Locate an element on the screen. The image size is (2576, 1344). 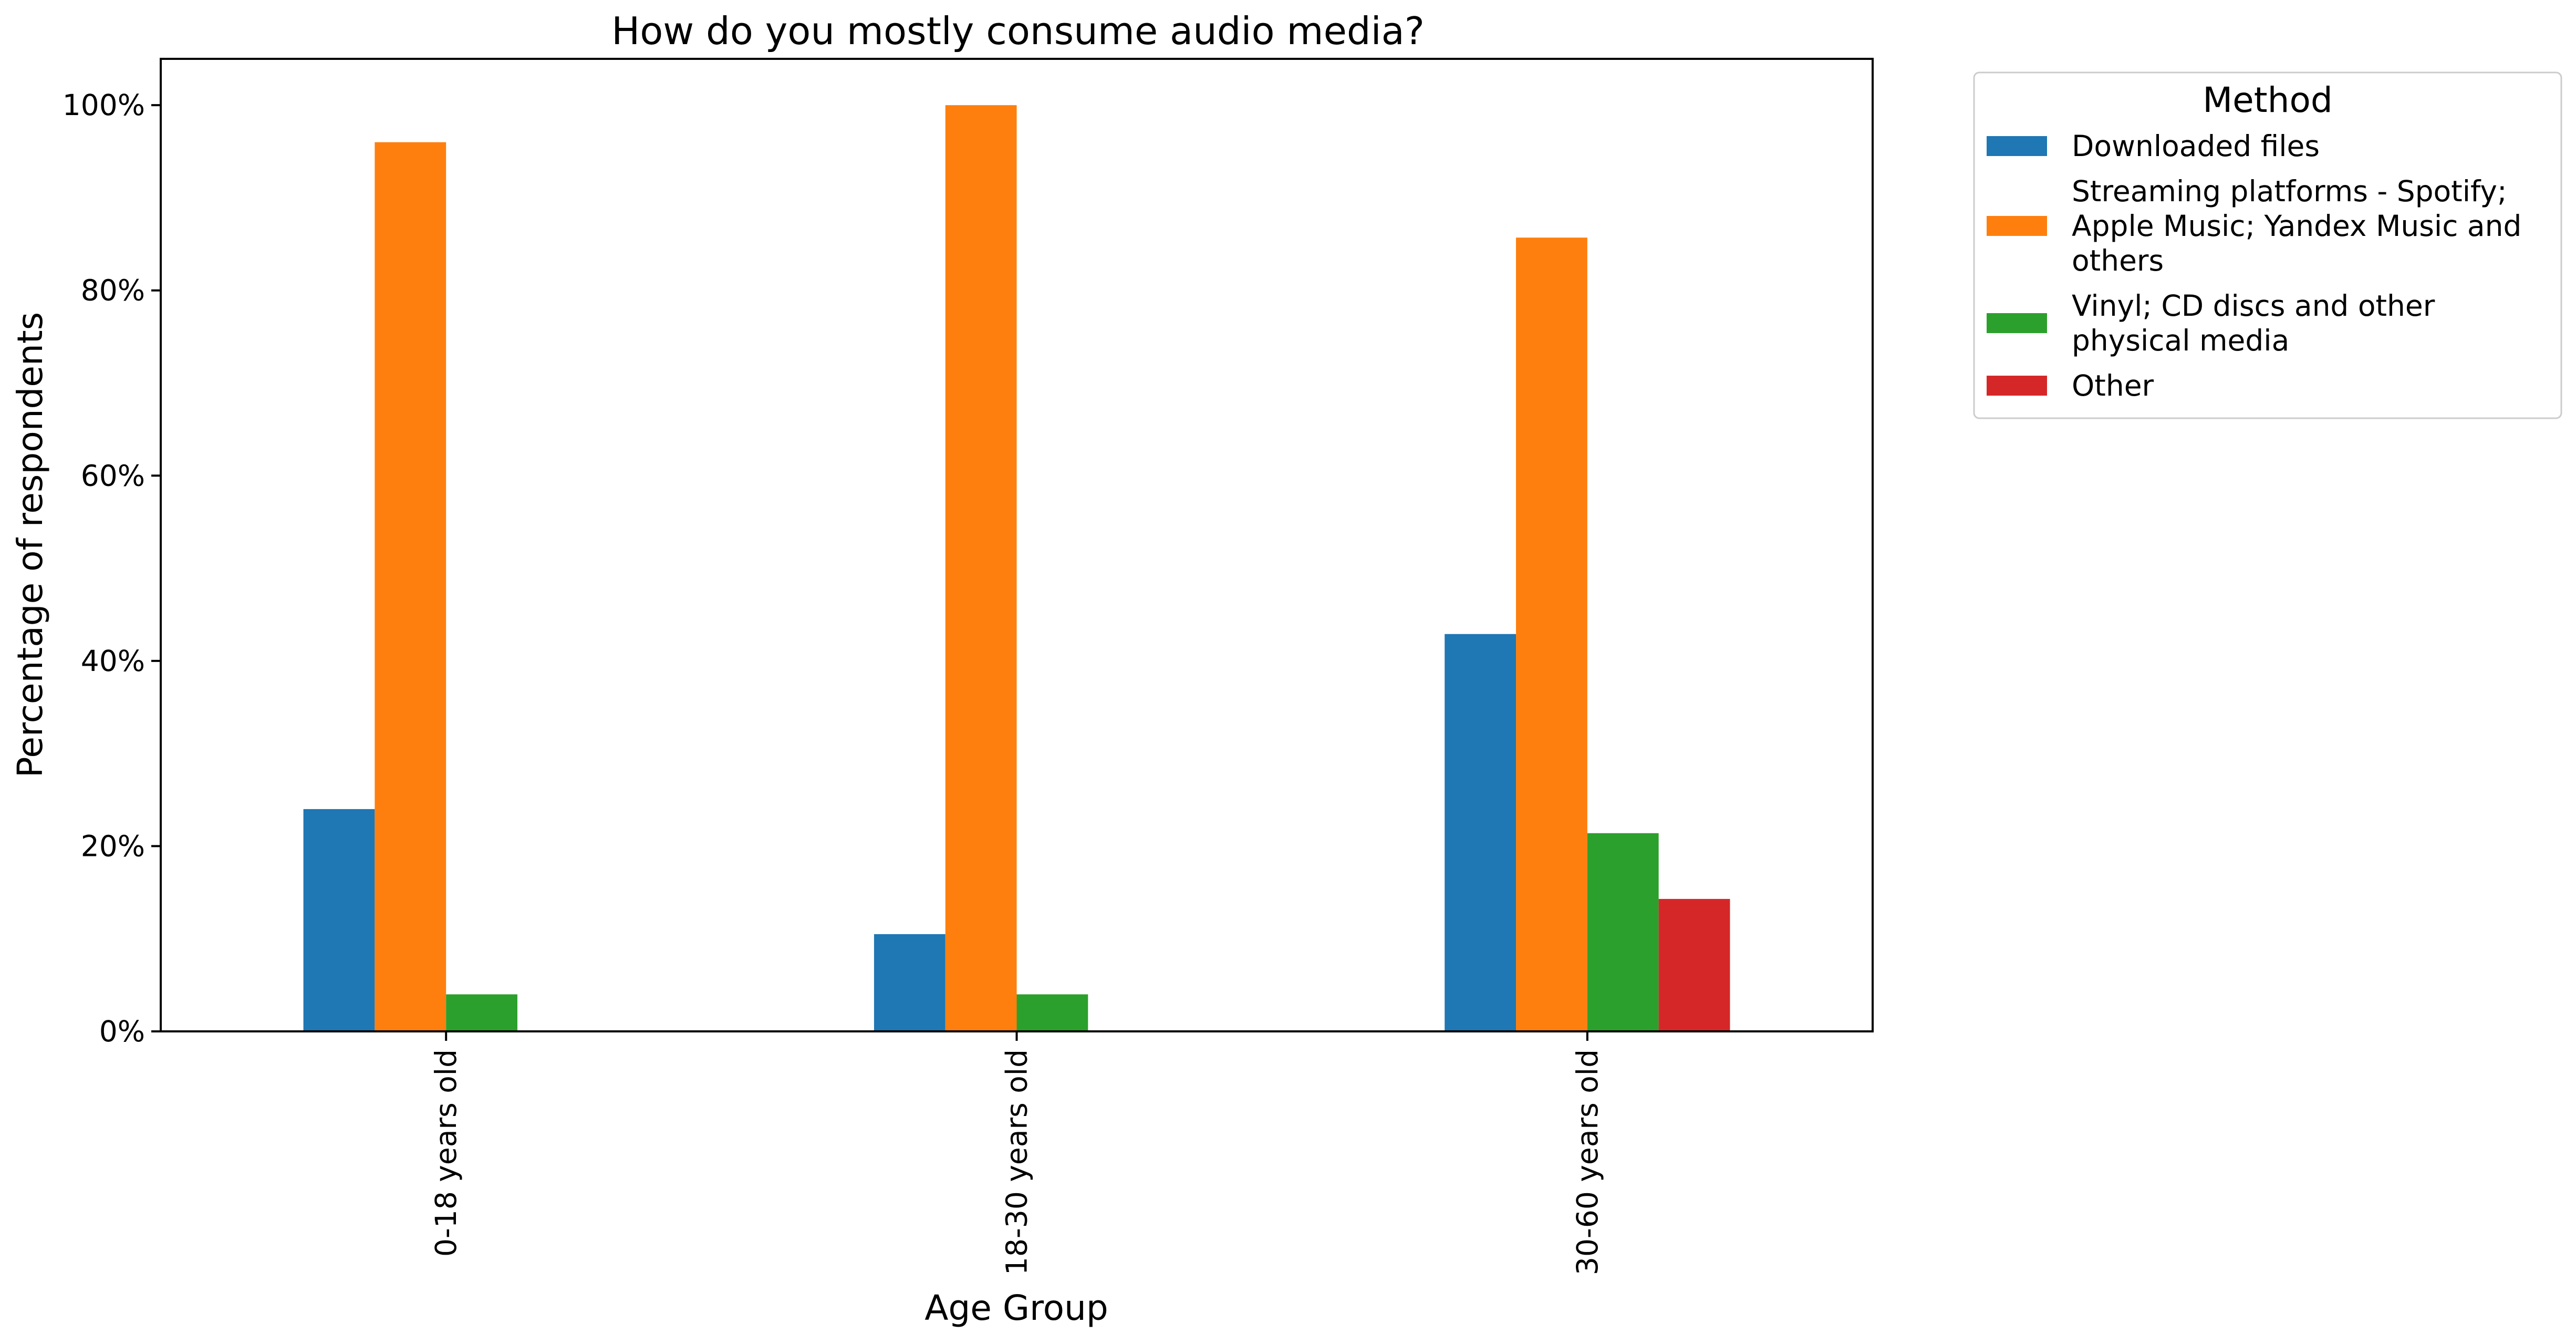
y-axis-label: Percentage of respondents is located at coordinates (30, 545).